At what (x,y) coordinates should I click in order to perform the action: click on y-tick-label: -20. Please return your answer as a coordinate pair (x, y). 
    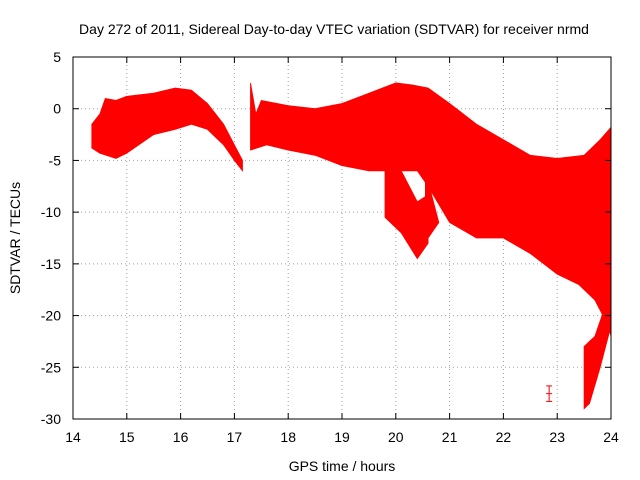
    Looking at the image, I should click on (51, 316).